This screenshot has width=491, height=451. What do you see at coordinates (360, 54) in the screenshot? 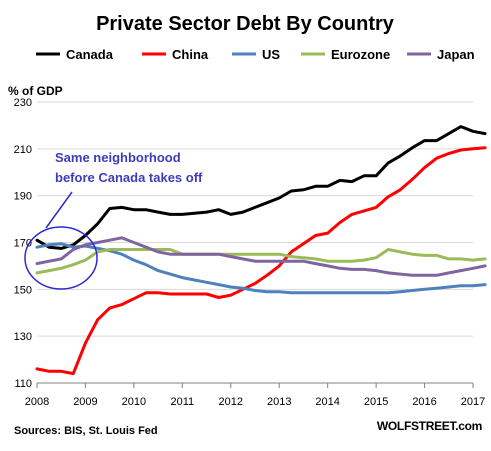
I see `legend-label-eurozone: Eurozone` at bounding box center [360, 54].